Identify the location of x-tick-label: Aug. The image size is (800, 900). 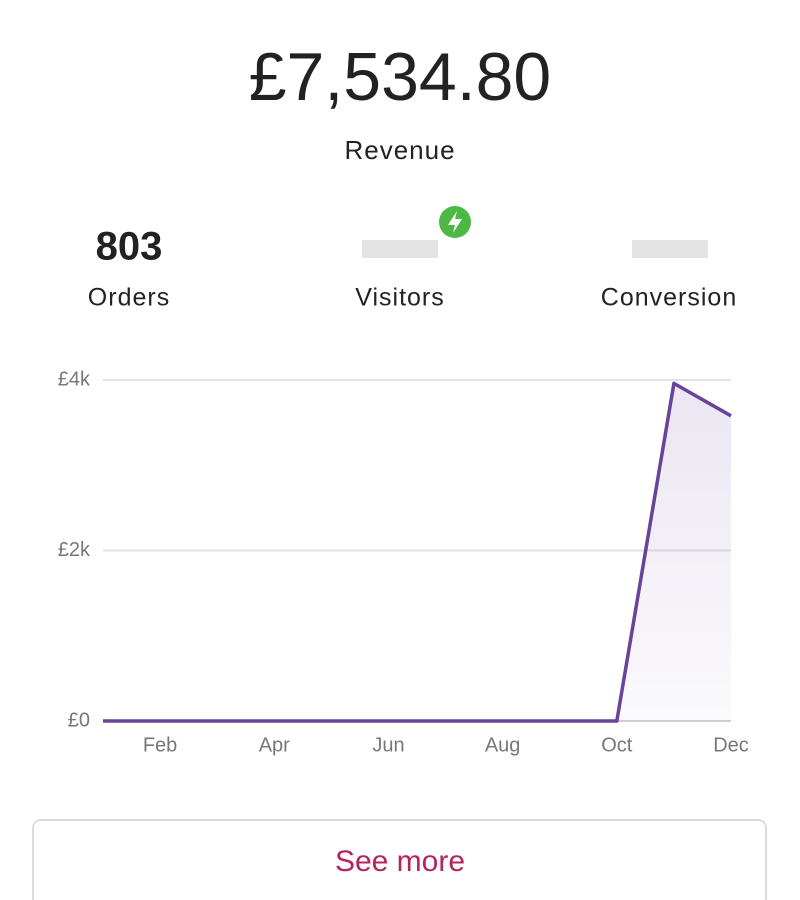
(503, 745).